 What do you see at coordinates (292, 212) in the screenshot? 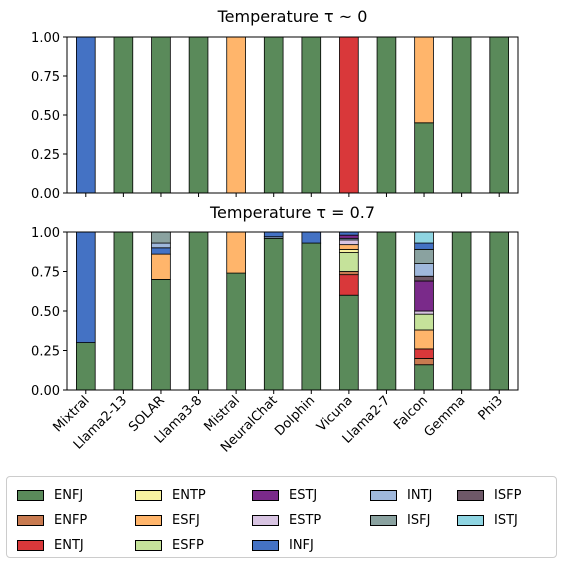
I see `panel-title-2: Temperature τ = 0.7` at bounding box center [292, 212].